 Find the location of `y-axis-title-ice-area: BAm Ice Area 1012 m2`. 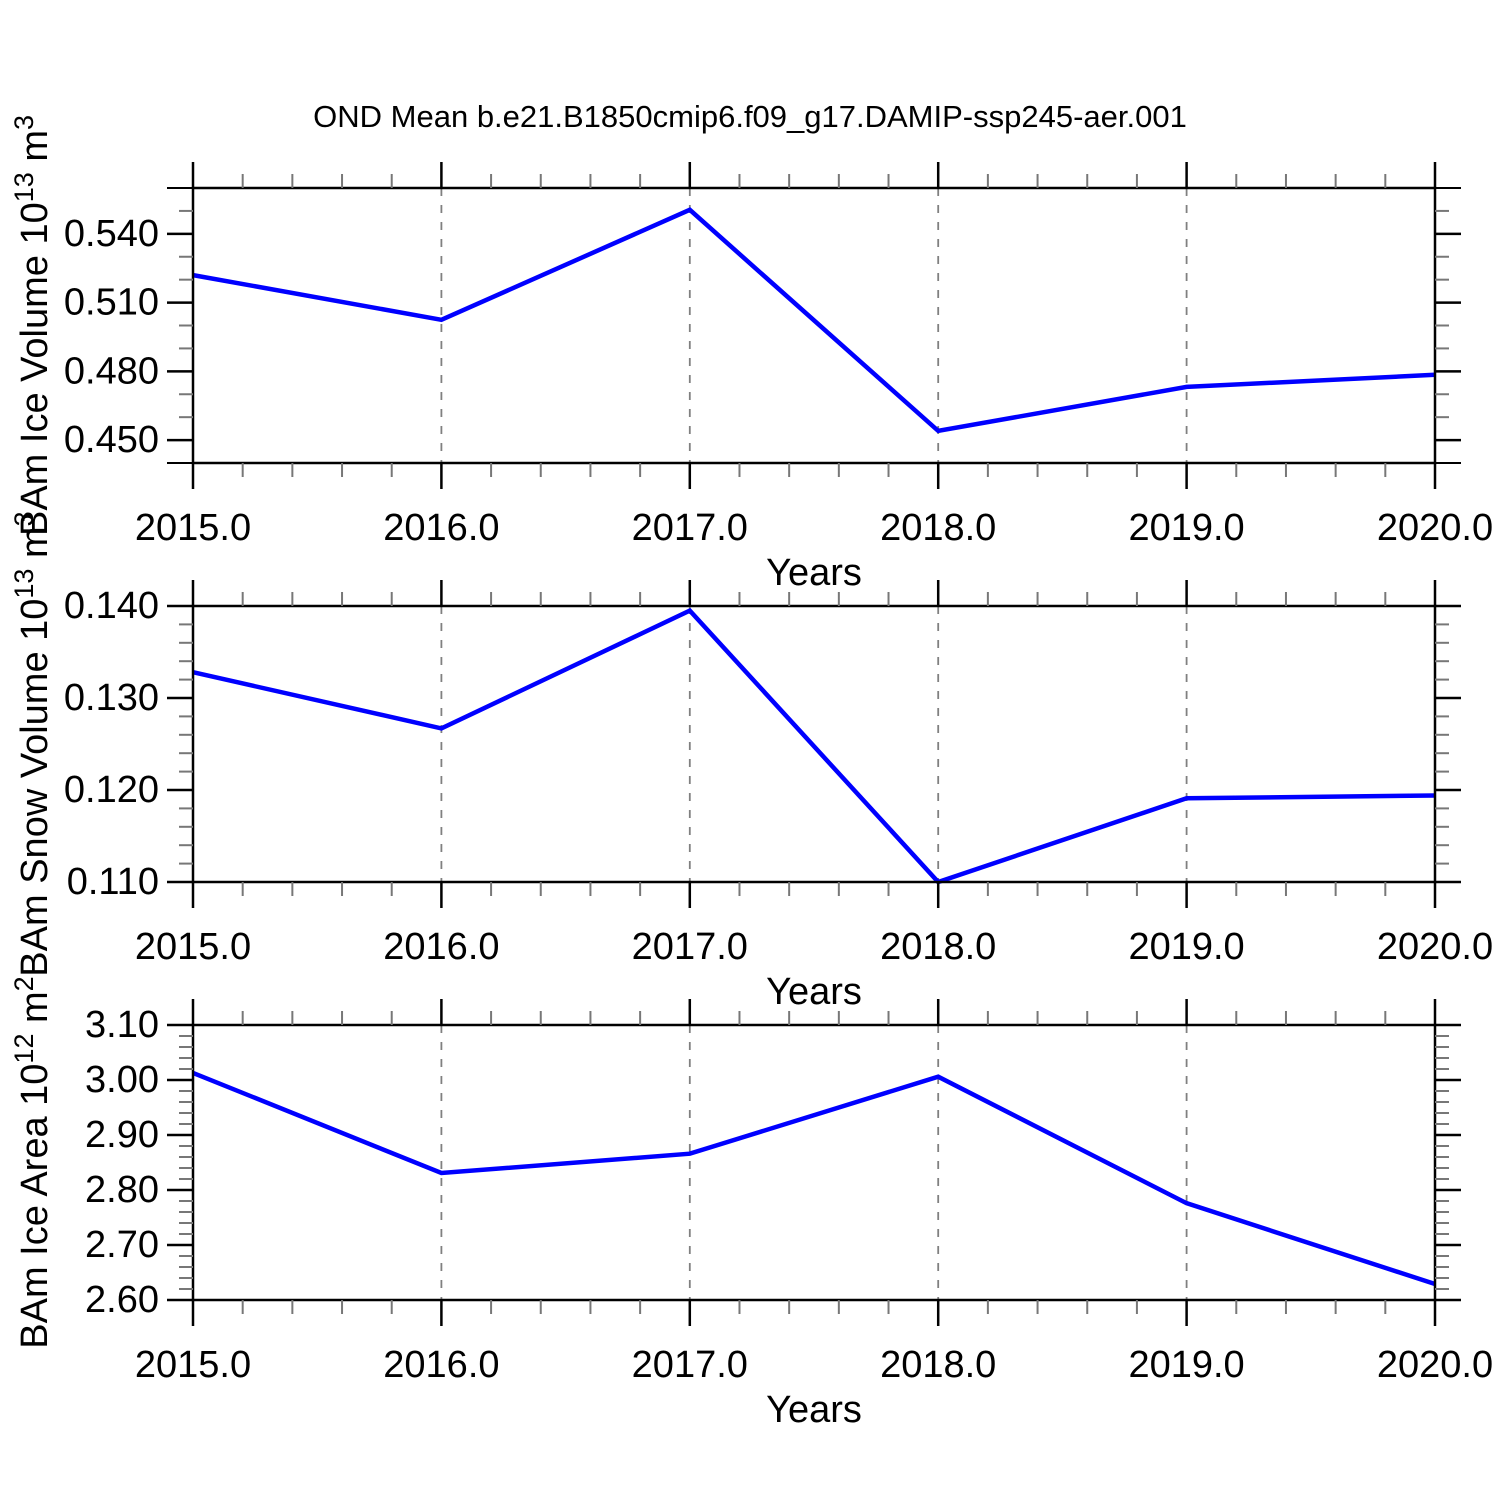

y-axis-title-ice-area: BAm Ice Area 1012 m2 is located at coordinates (32, 1162).